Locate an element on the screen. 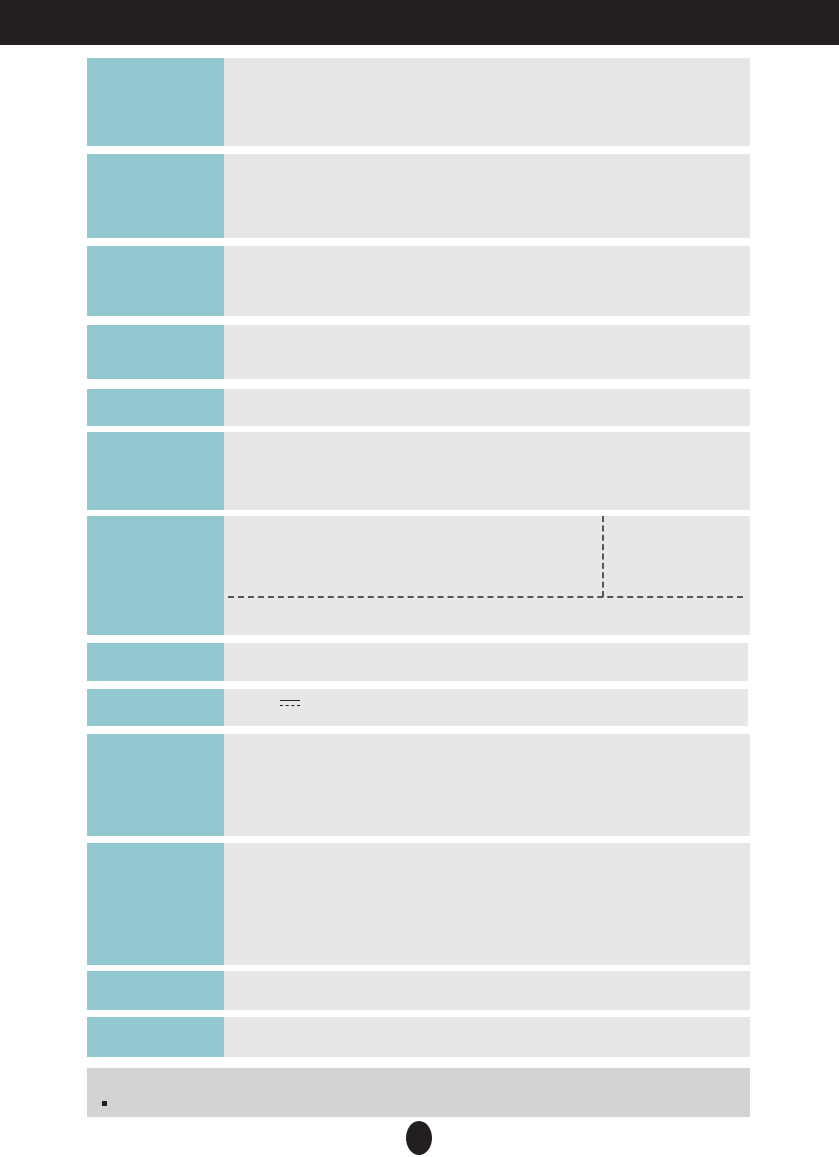 The height and width of the screenshot is (1157, 839). page-number-badge is located at coordinates (419, 1138).